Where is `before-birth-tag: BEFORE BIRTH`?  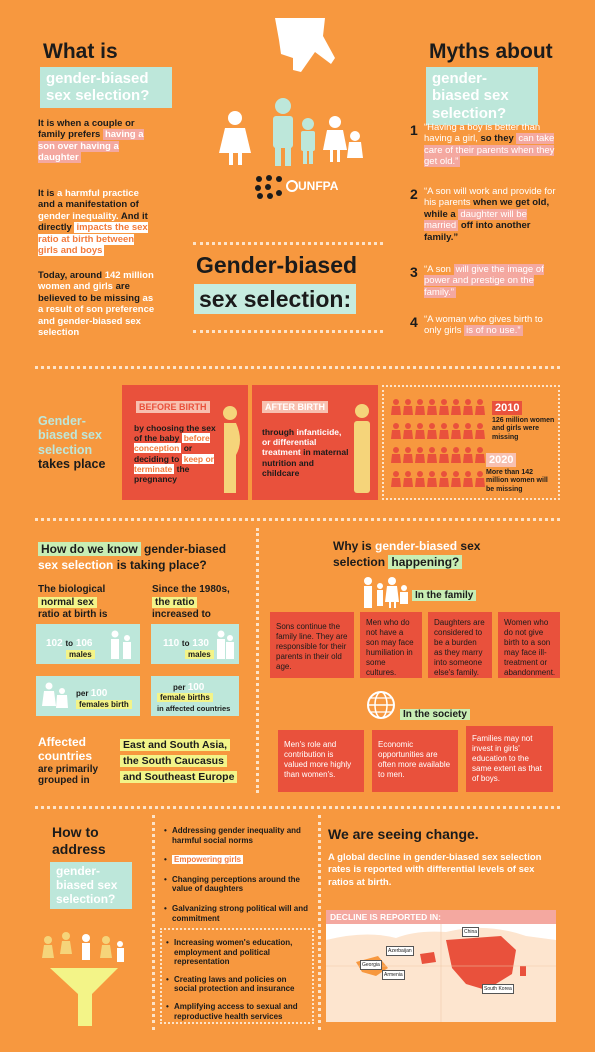
before-birth-tag: BEFORE BIRTH is located at coordinates (173, 407).